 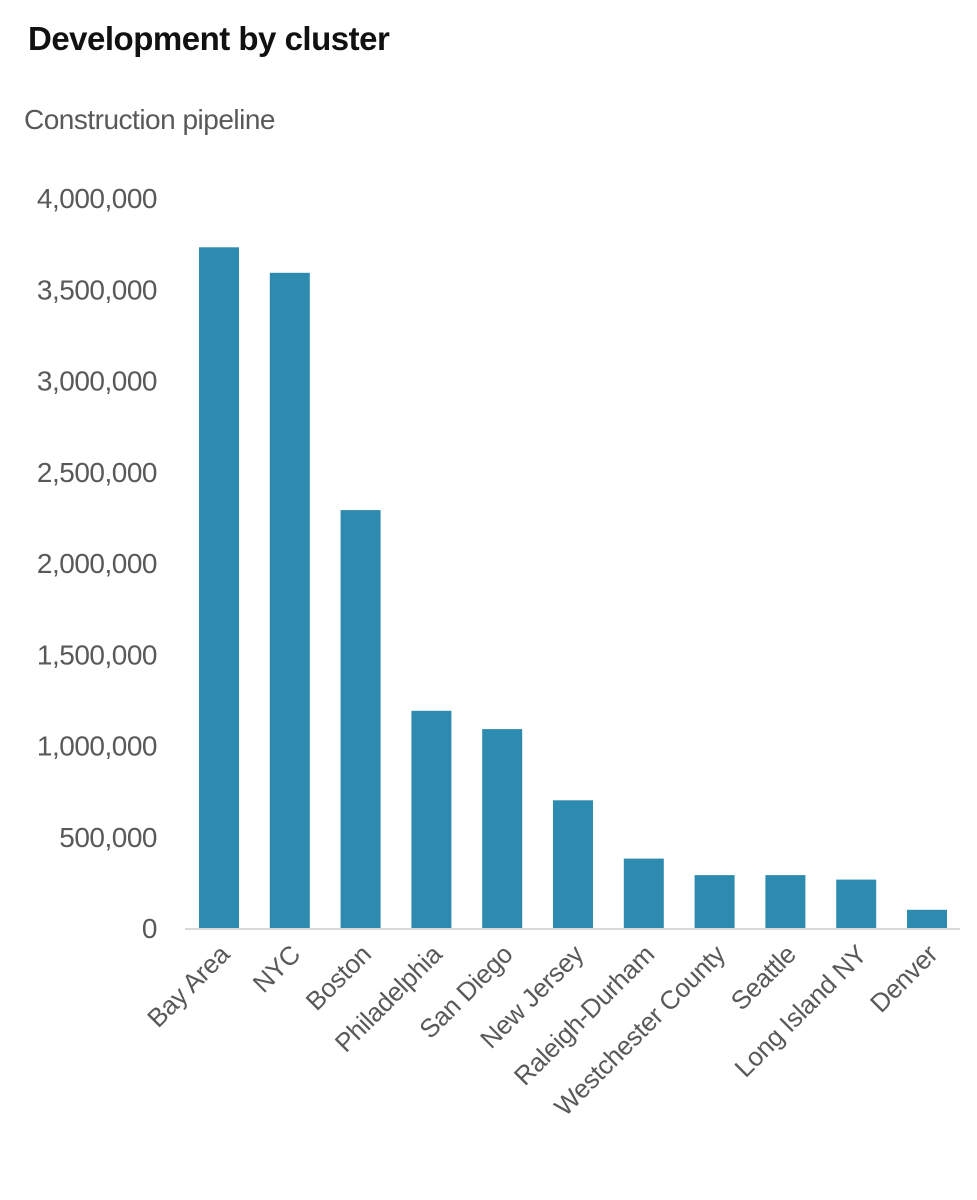 What do you see at coordinates (904, 979) in the screenshot?
I see `x-tick-label: Denver` at bounding box center [904, 979].